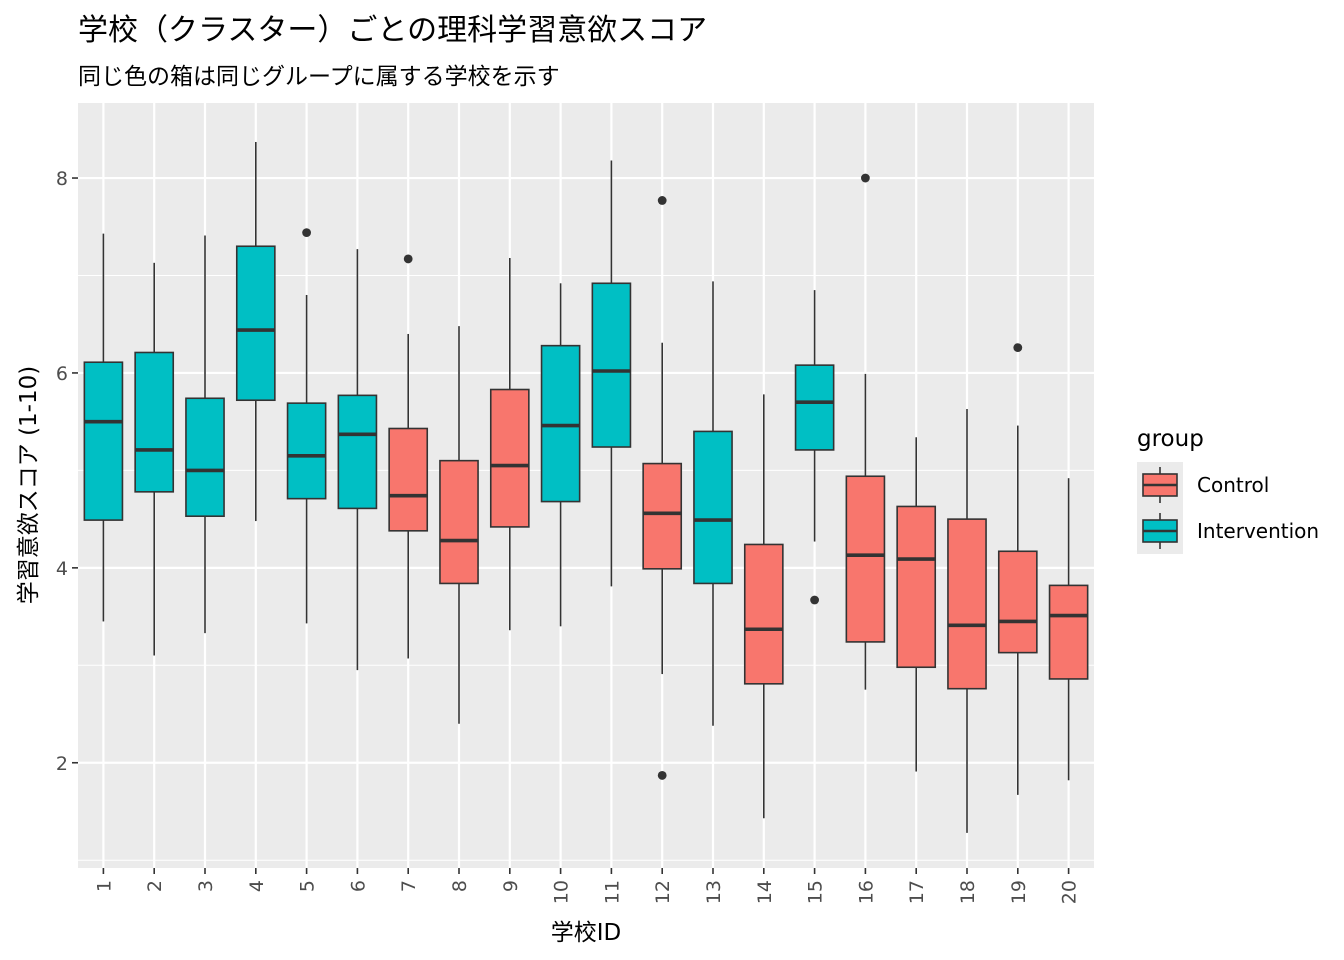 This screenshot has height=960, width=1344. I want to click on y-tick-label: 8, so click(62, 179).